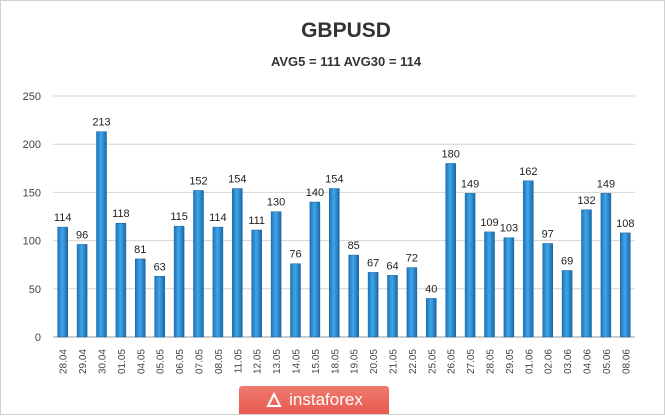 The width and height of the screenshot is (665, 416). I want to click on y-tick-label: 200, so click(32, 145).